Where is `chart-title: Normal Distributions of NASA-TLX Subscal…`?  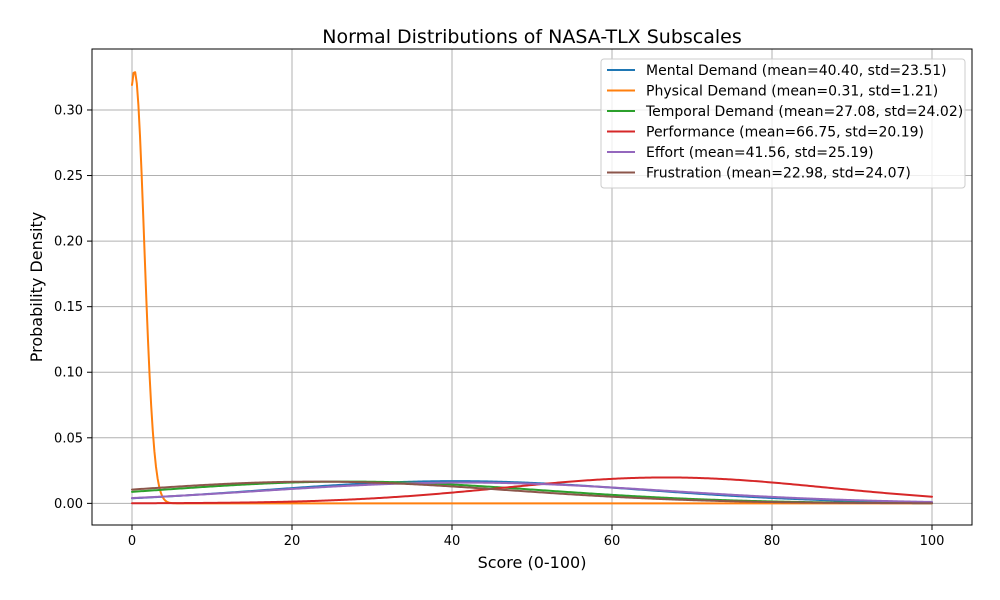 chart-title: Normal Distributions of NASA-TLX Subscal… is located at coordinates (532, 37).